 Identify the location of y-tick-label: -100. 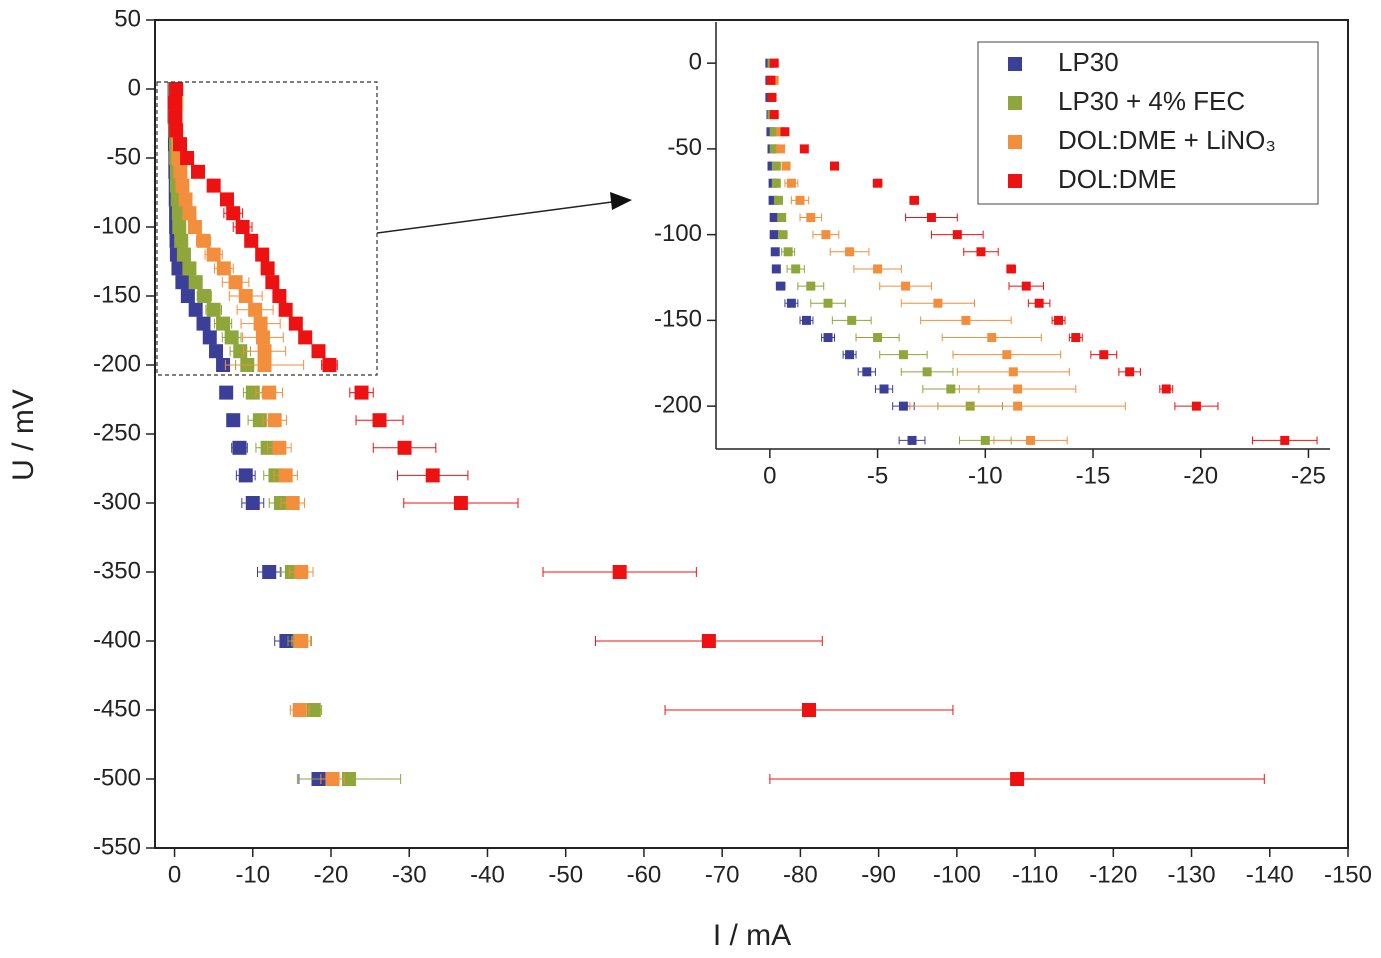
(117, 225).